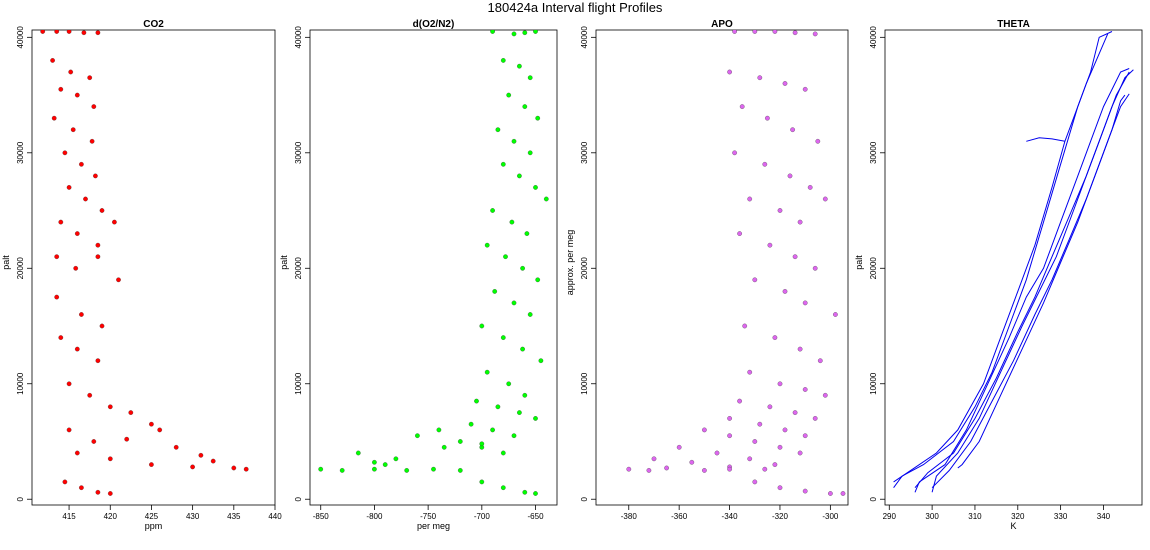 The height and width of the screenshot is (550, 1150). I want to click on x-tick-label: 420, so click(111, 516).